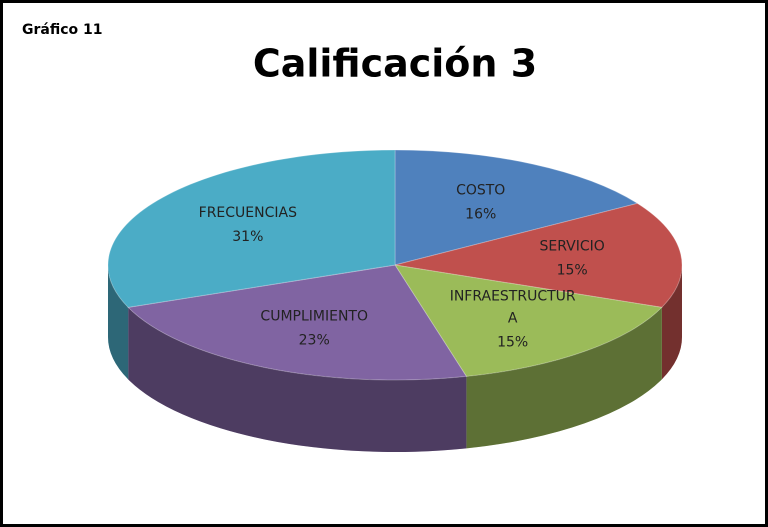 The image size is (768, 527). Describe the element at coordinates (247, 237) in the screenshot. I see `slice-value-label: 31%` at that location.